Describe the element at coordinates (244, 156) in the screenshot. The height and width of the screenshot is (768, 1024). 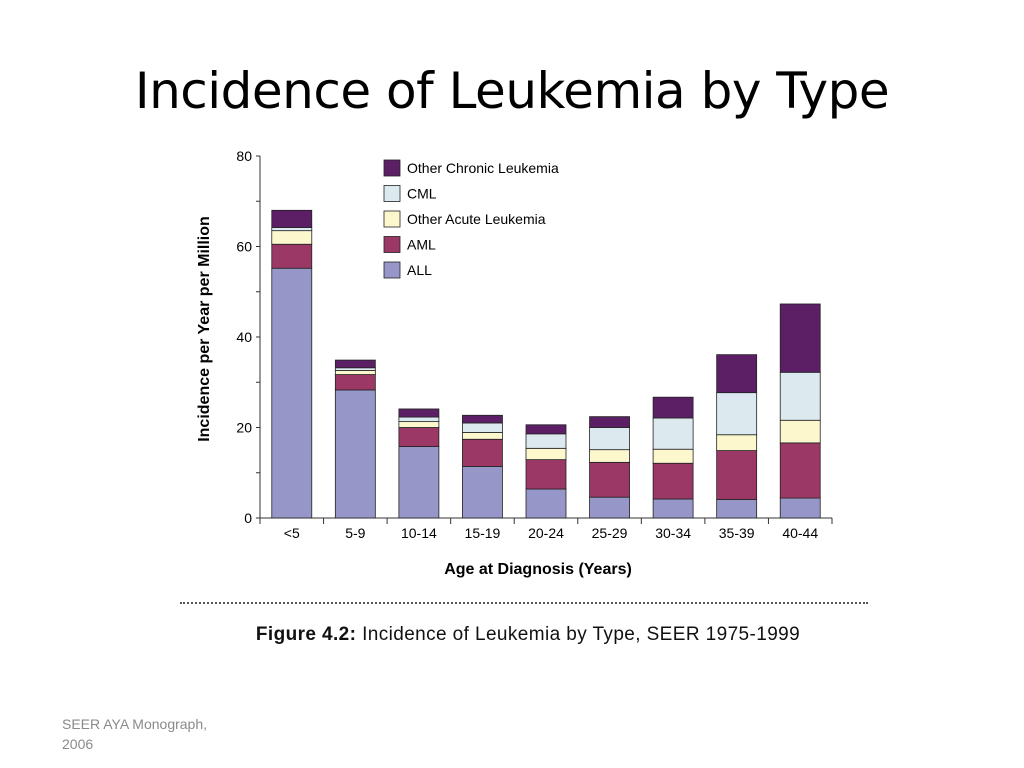
I see `y-tick-label: 80` at that location.